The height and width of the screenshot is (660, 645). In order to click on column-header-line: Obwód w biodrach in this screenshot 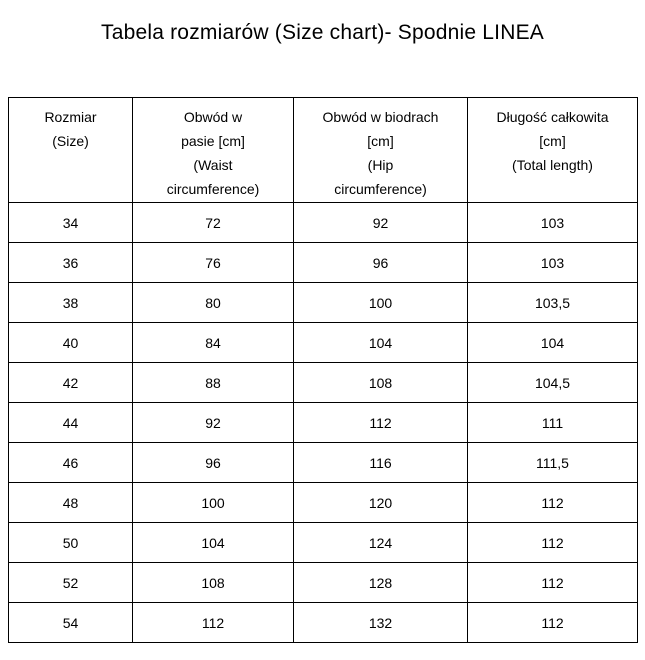, I will do `click(380, 117)`.